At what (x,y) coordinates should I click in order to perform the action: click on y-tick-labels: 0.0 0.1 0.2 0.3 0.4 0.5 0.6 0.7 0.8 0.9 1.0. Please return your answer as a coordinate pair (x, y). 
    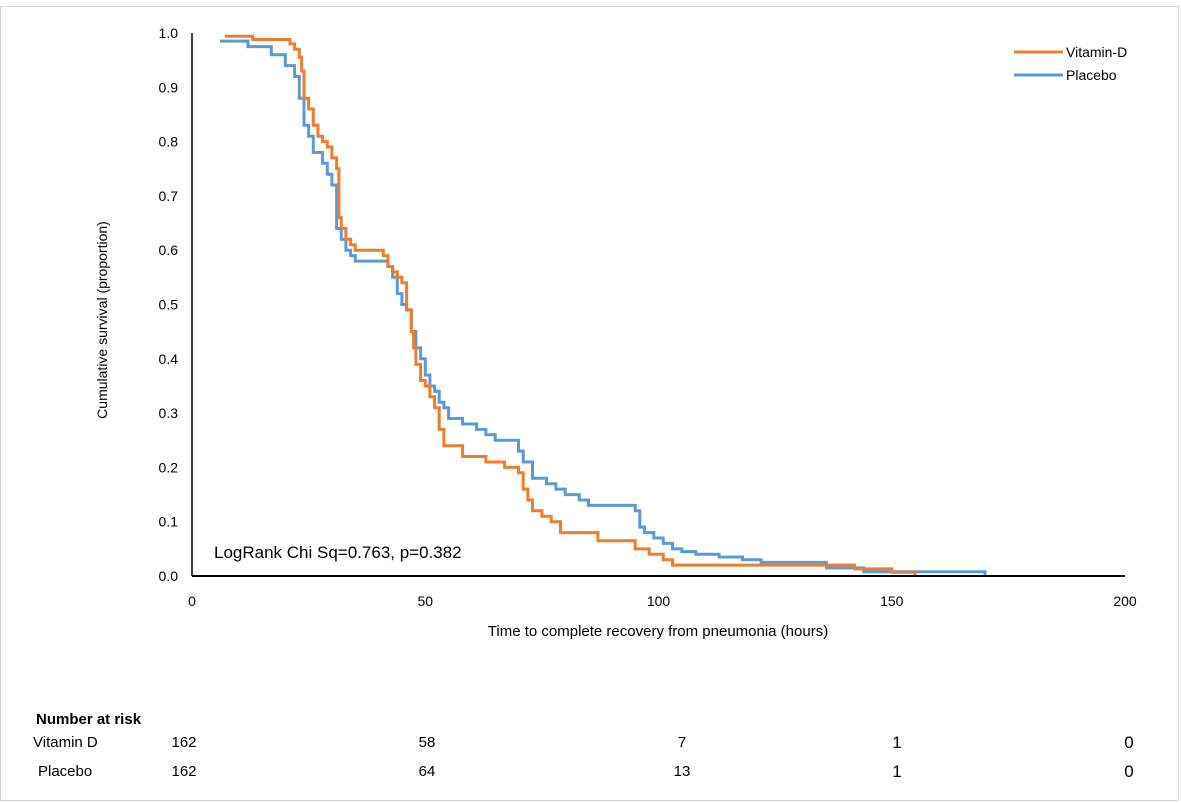
    Looking at the image, I should click on (169, 304).